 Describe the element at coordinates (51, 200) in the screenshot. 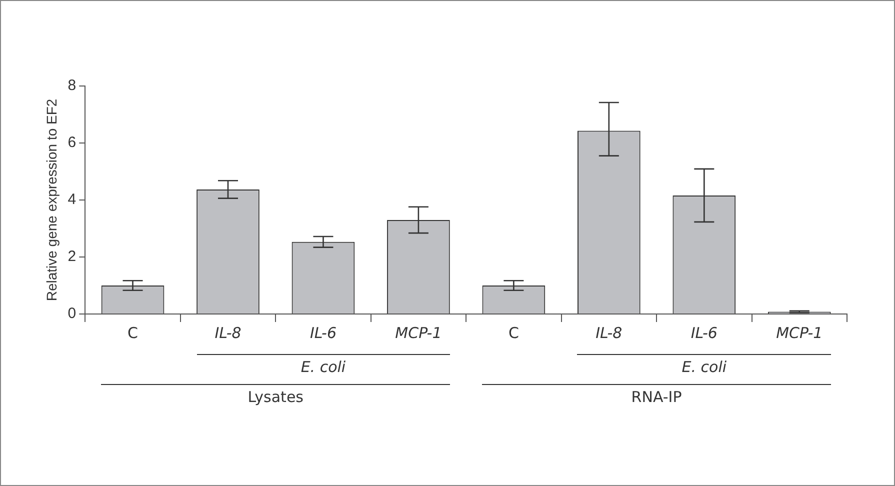

I see `y-axis-title: Relative gene expression to EF2` at that location.